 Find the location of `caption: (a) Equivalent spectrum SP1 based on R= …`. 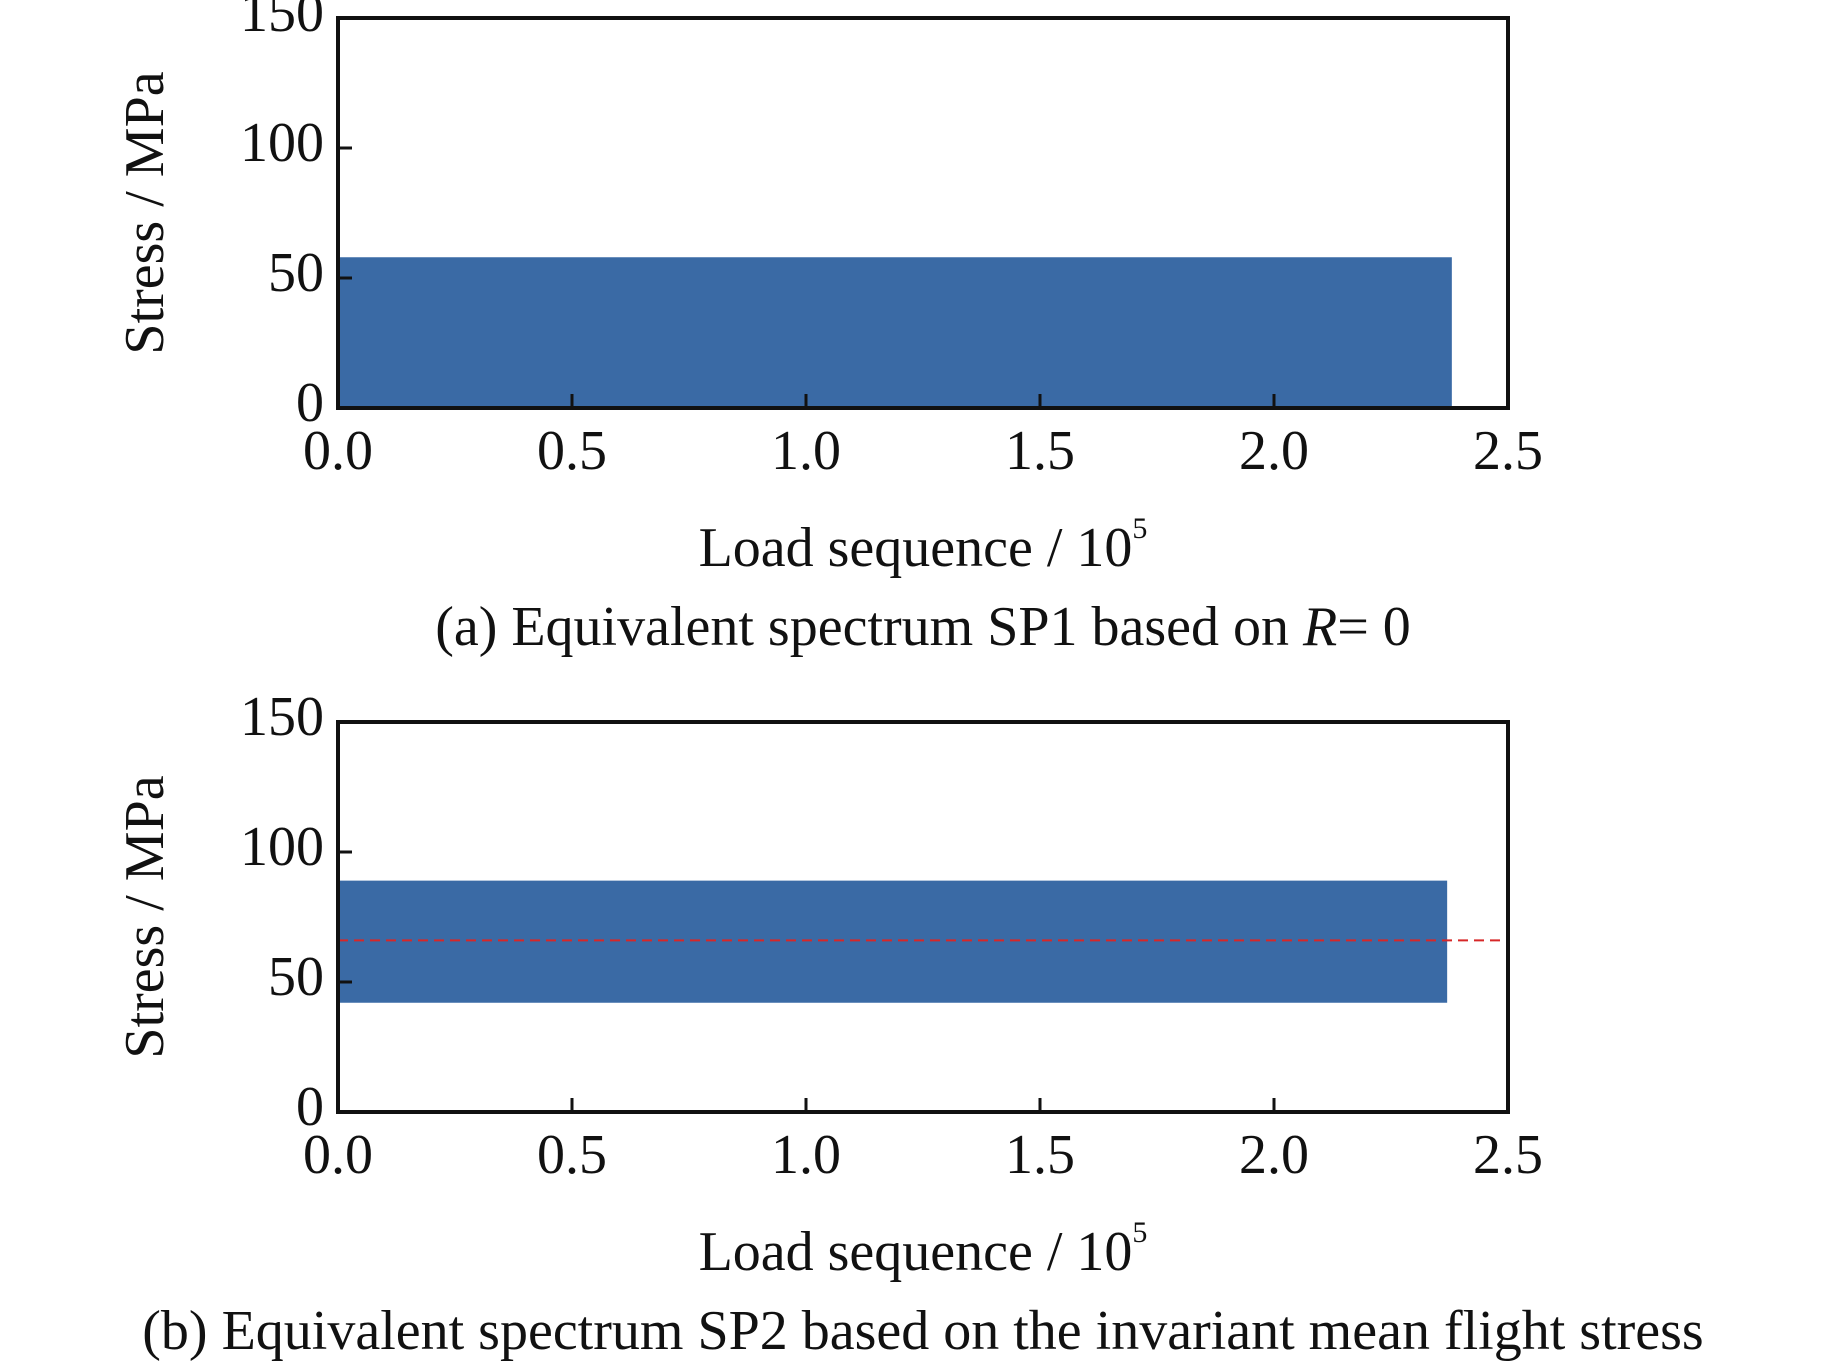

caption: (a) Equivalent spectrum SP1 based on R= … is located at coordinates (923, 627).